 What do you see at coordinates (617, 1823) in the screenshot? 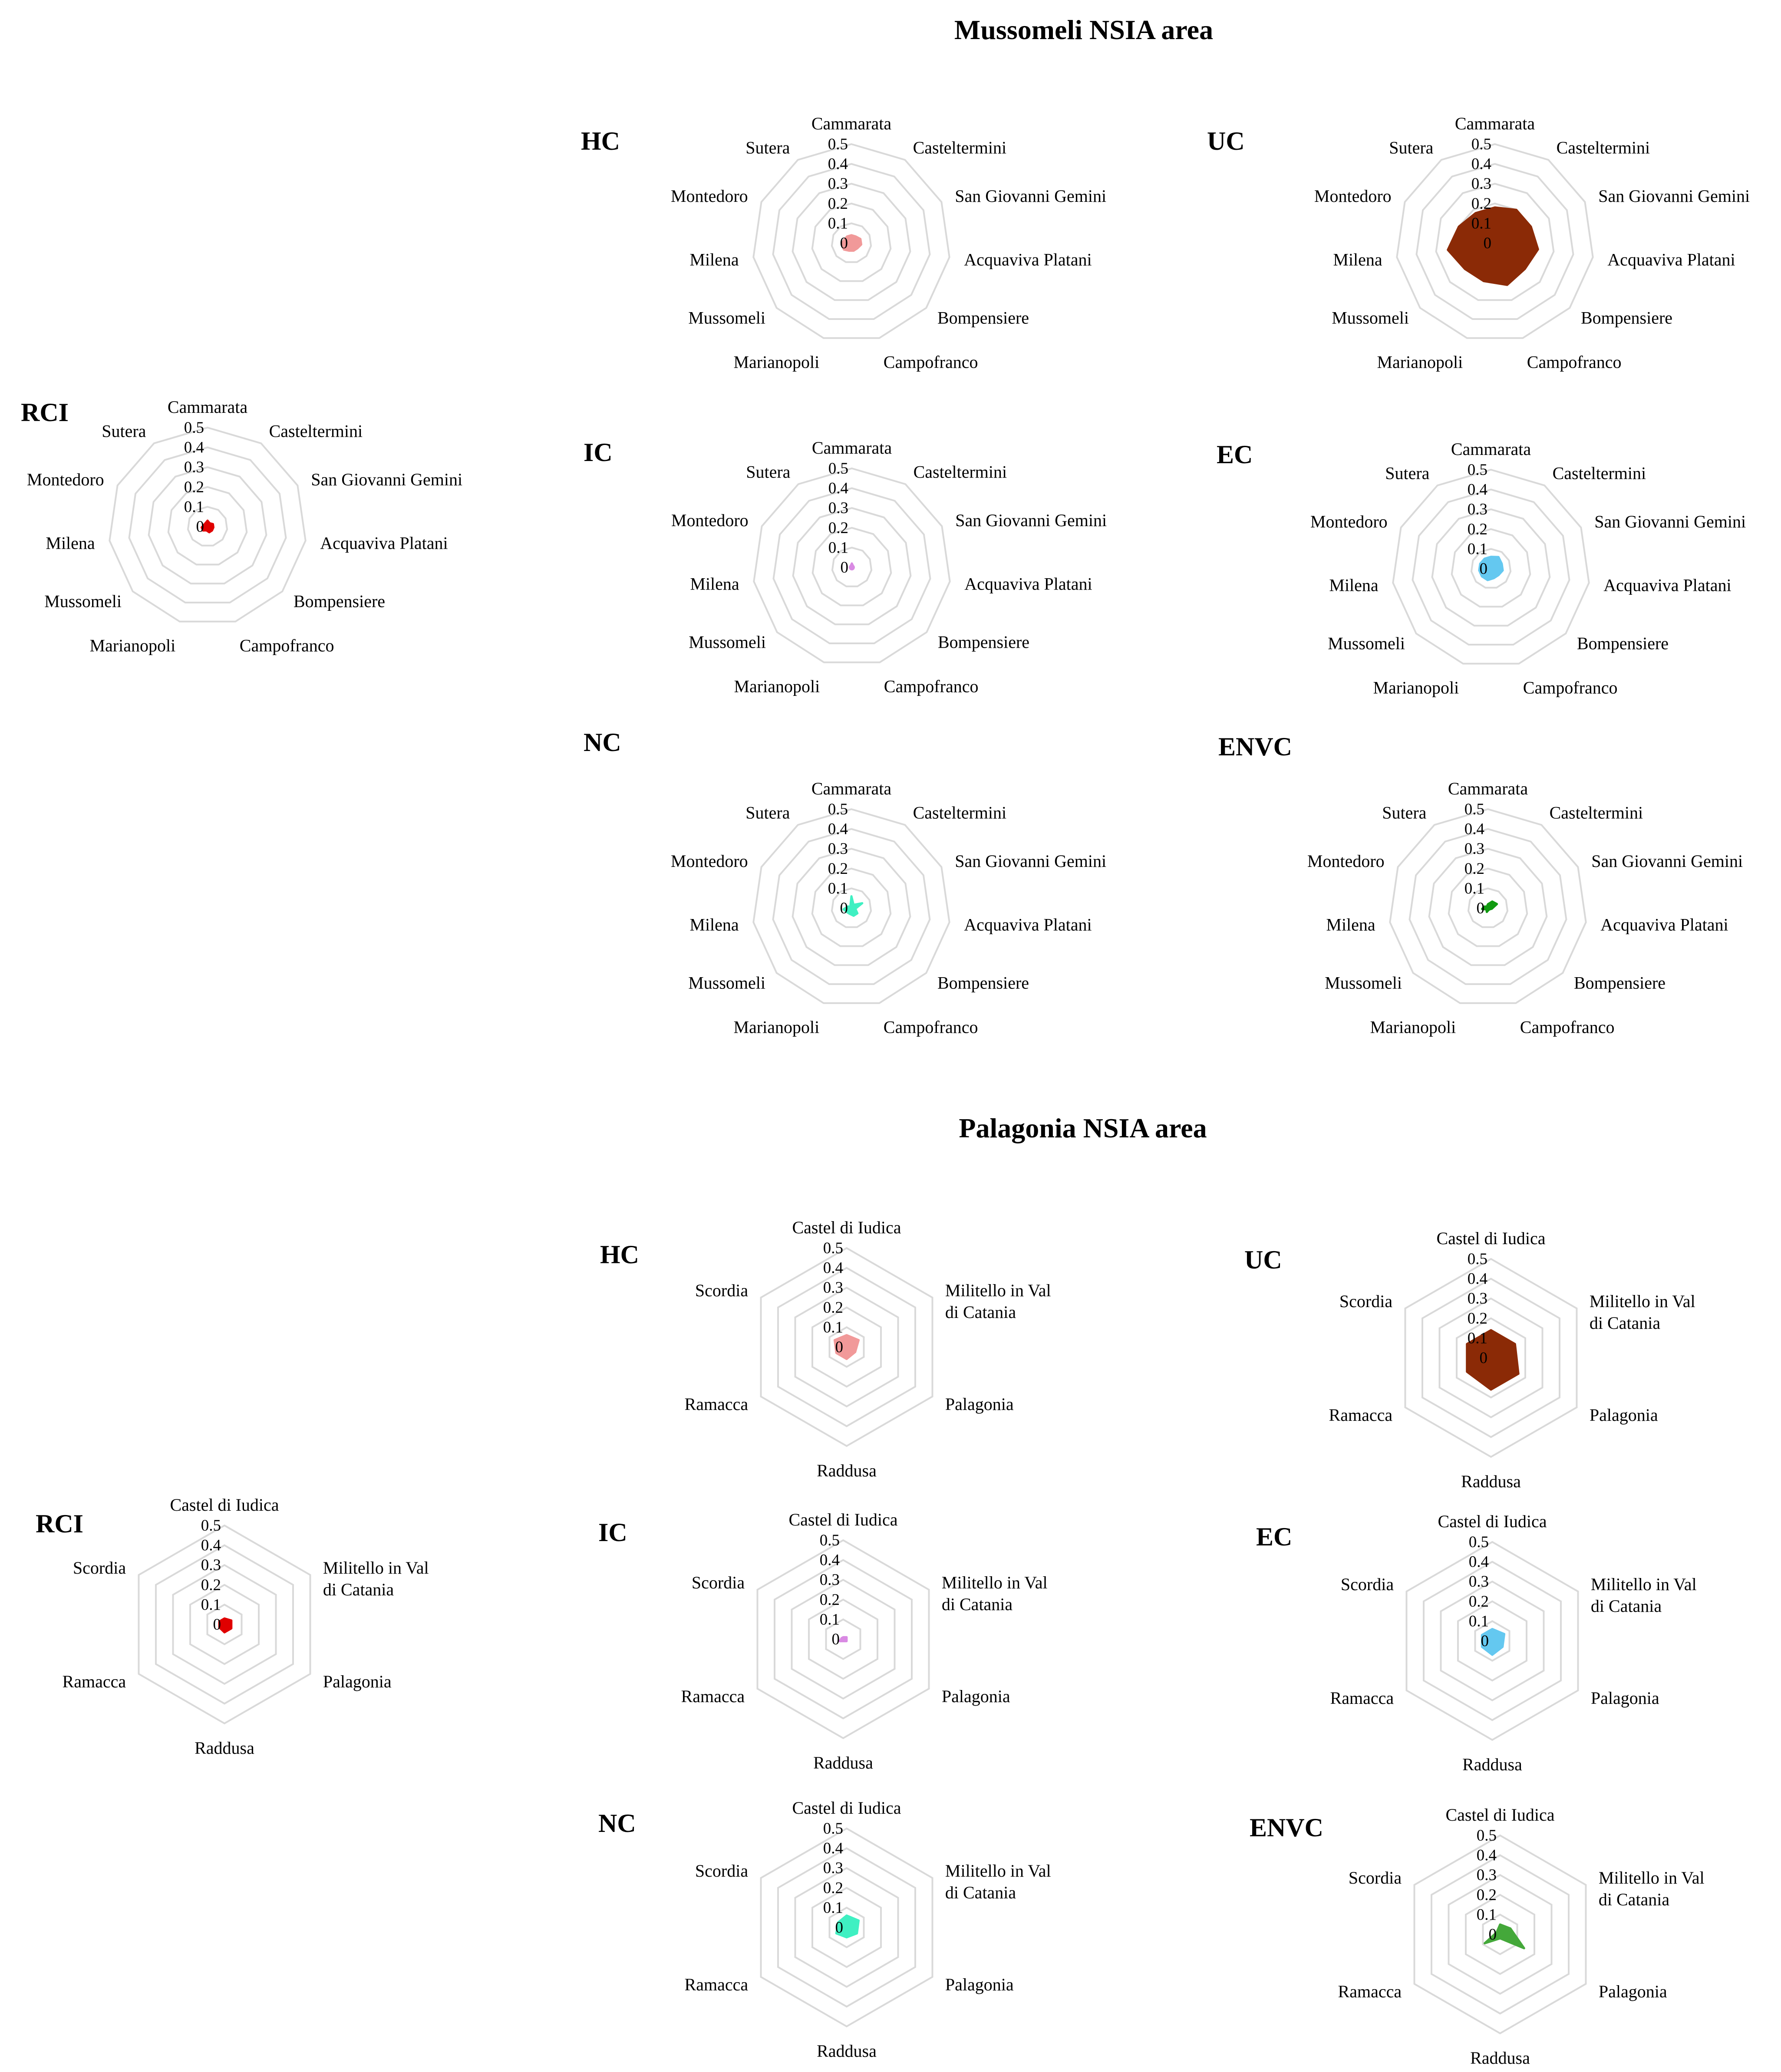
I see `chart-label: NC` at bounding box center [617, 1823].